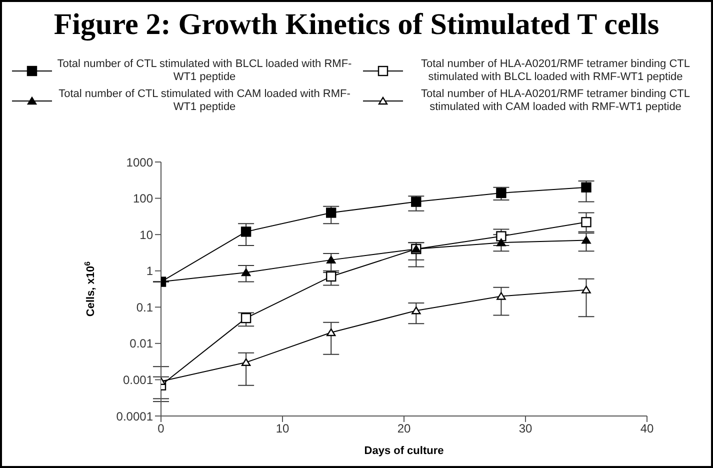  What do you see at coordinates (150, 271) in the screenshot?
I see `y-tick-label: 1` at bounding box center [150, 271].